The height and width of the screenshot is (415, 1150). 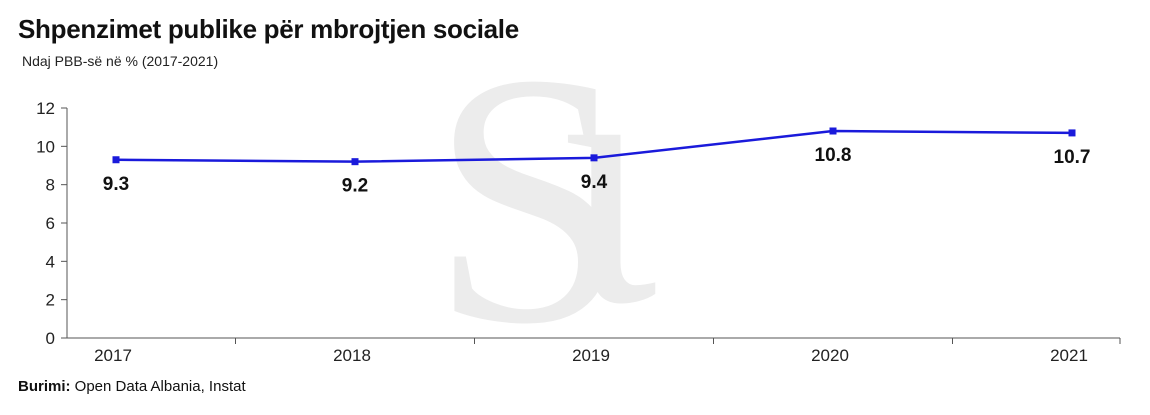 What do you see at coordinates (1069, 355) in the screenshot?
I see `x-tick-label: 2021` at bounding box center [1069, 355].